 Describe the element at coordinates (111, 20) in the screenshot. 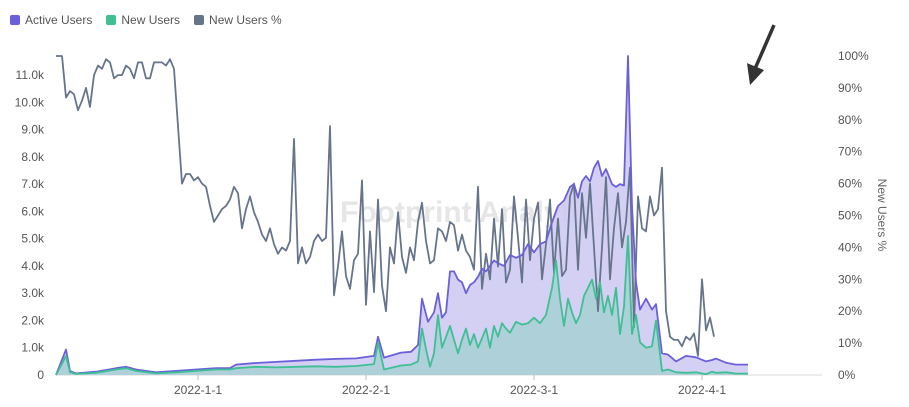

I see `legend-swatch-new-users` at that location.